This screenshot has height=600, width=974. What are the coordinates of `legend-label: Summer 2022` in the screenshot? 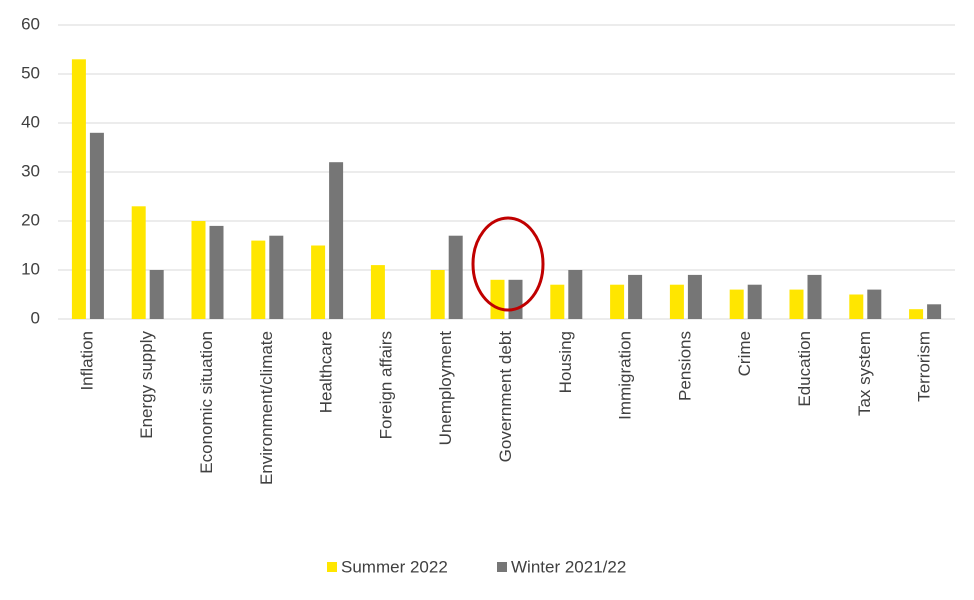 It's located at (394, 566).